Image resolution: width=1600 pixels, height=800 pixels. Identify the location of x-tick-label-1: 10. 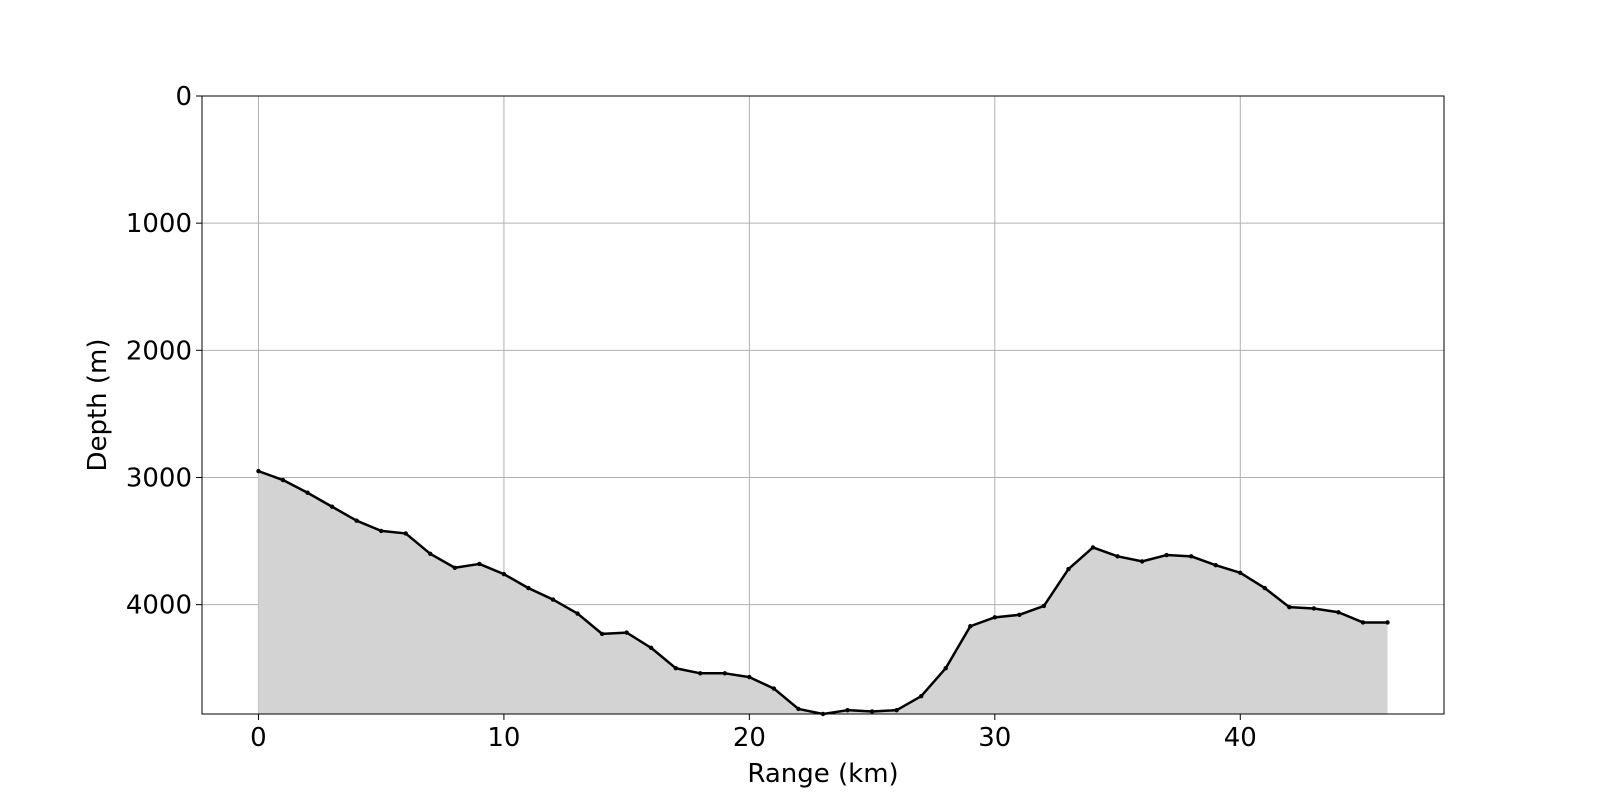
(503, 738).